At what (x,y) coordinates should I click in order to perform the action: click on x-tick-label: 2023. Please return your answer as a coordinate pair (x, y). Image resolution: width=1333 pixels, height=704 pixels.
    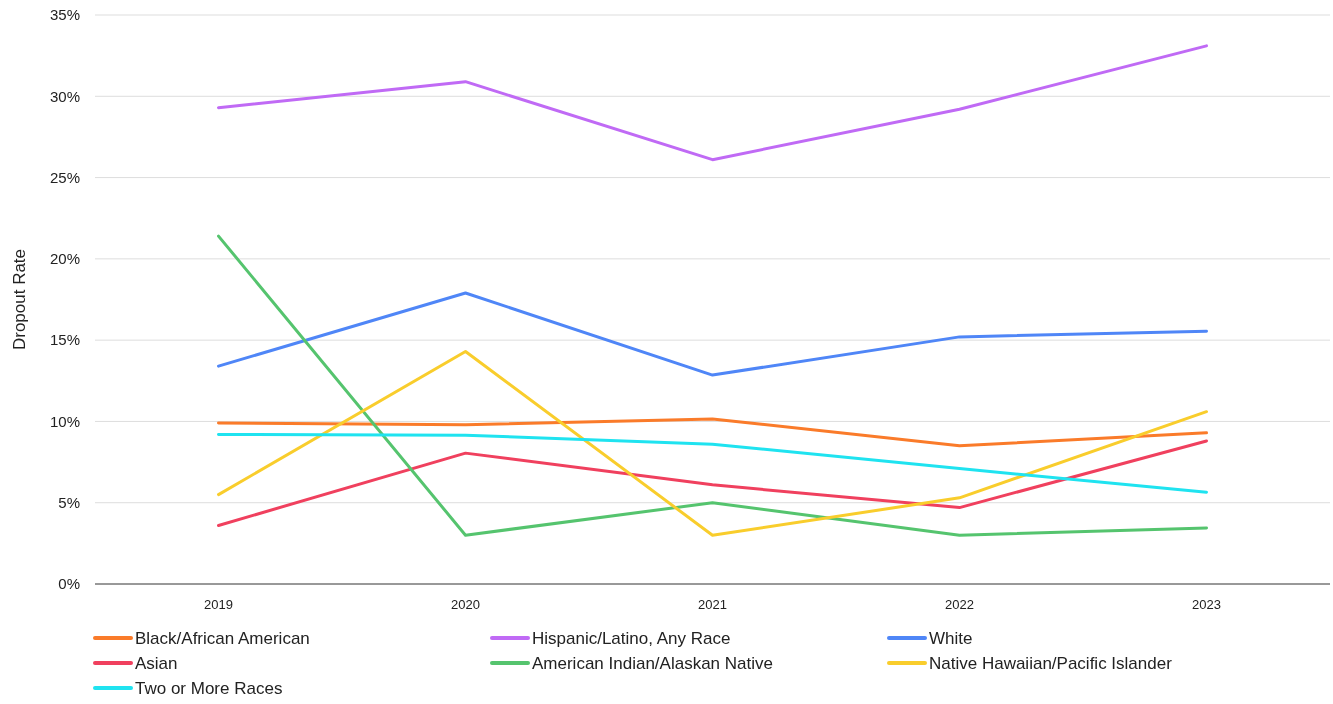
    Looking at the image, I should click on (1206, 604).